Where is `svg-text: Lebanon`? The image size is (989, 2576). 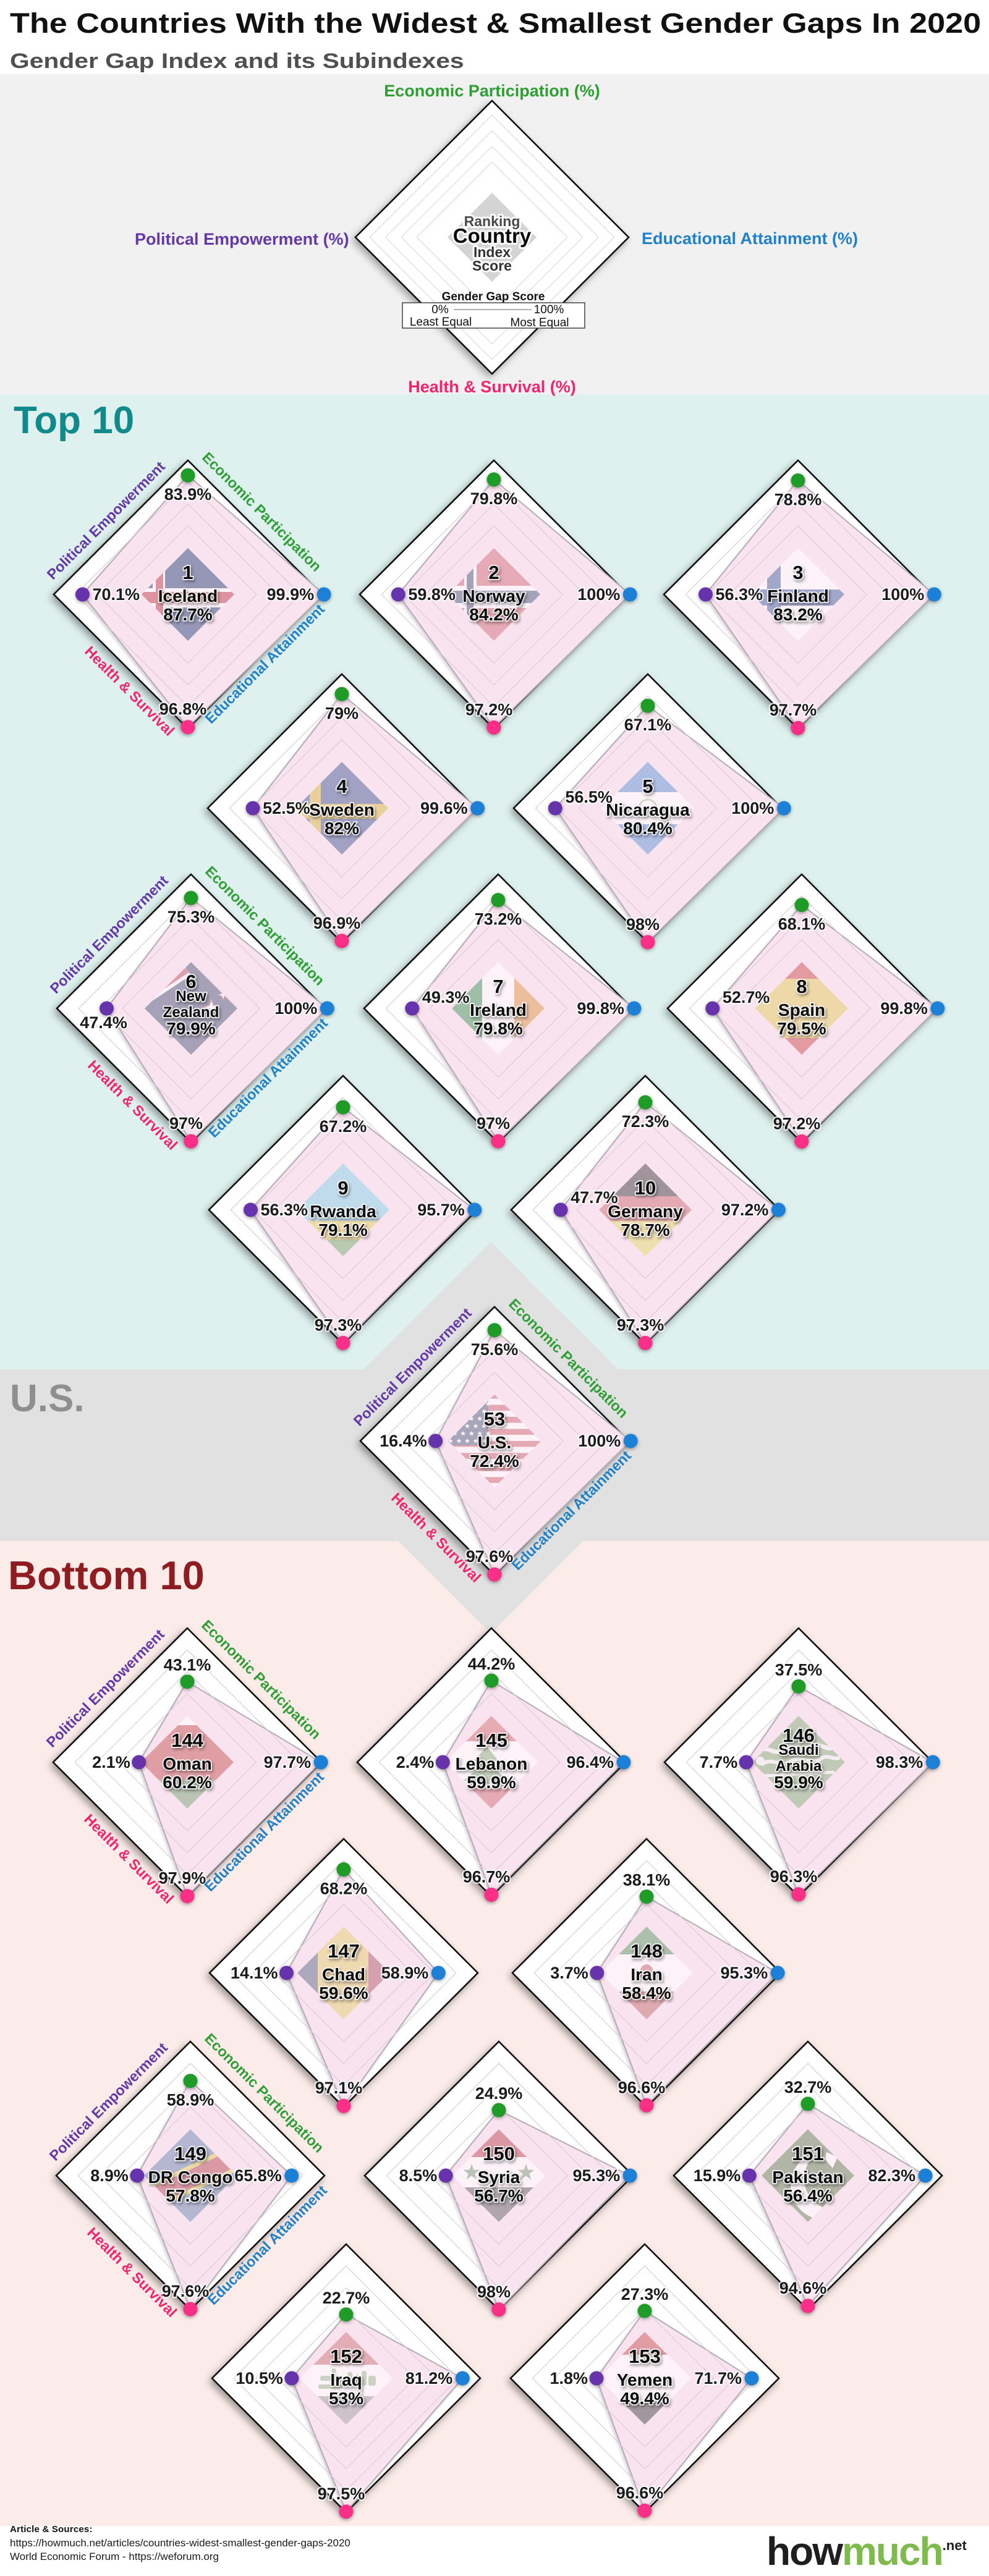 svg-text: Lebanon is located at coordinates (492, 1763).